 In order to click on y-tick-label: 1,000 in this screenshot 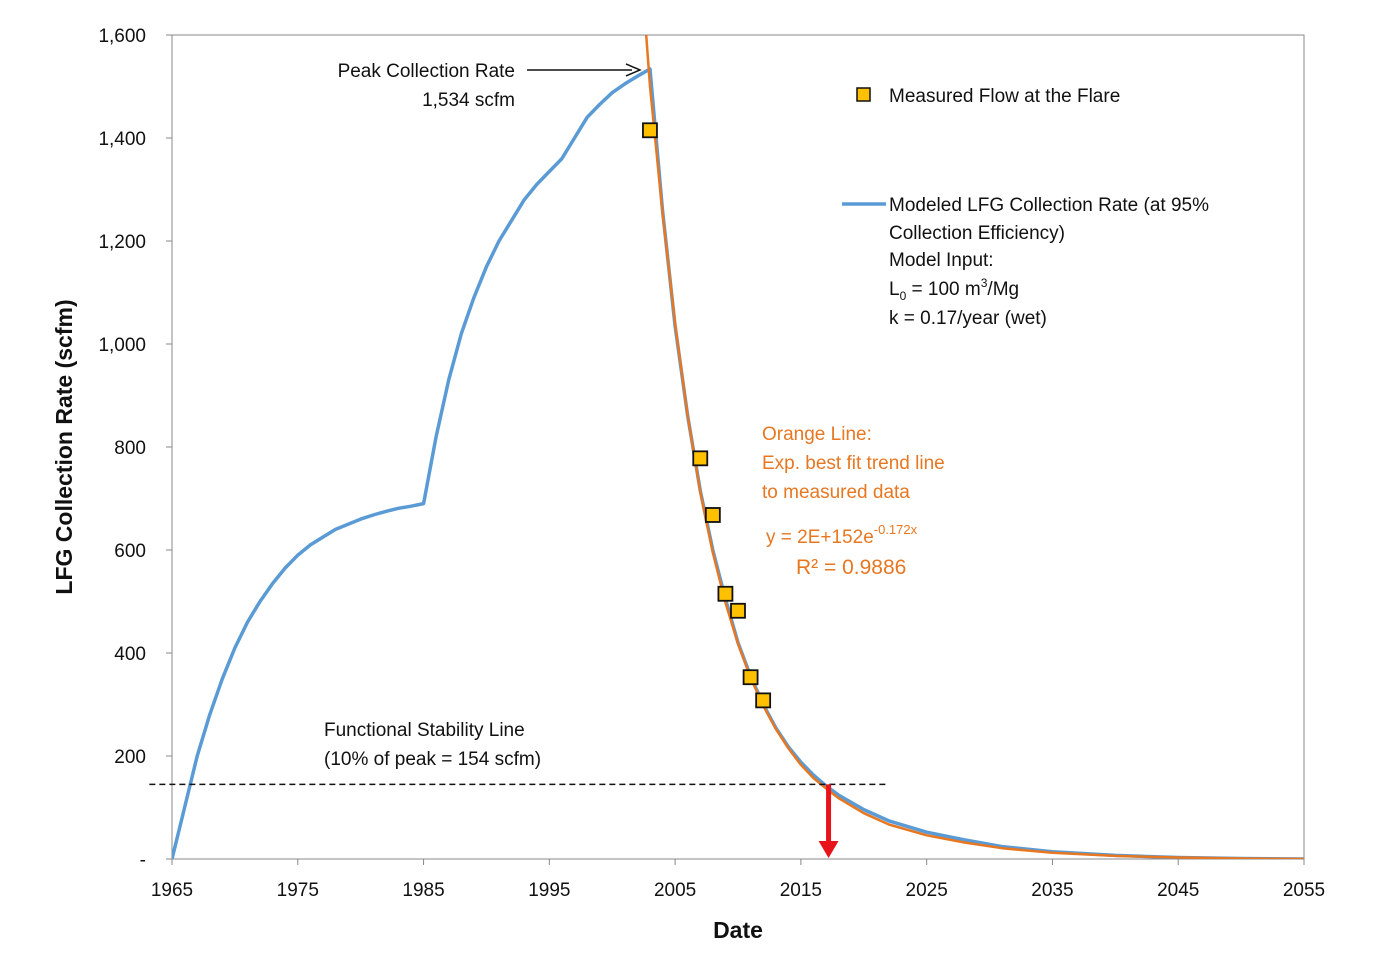, I will do `click(122, 345)`.